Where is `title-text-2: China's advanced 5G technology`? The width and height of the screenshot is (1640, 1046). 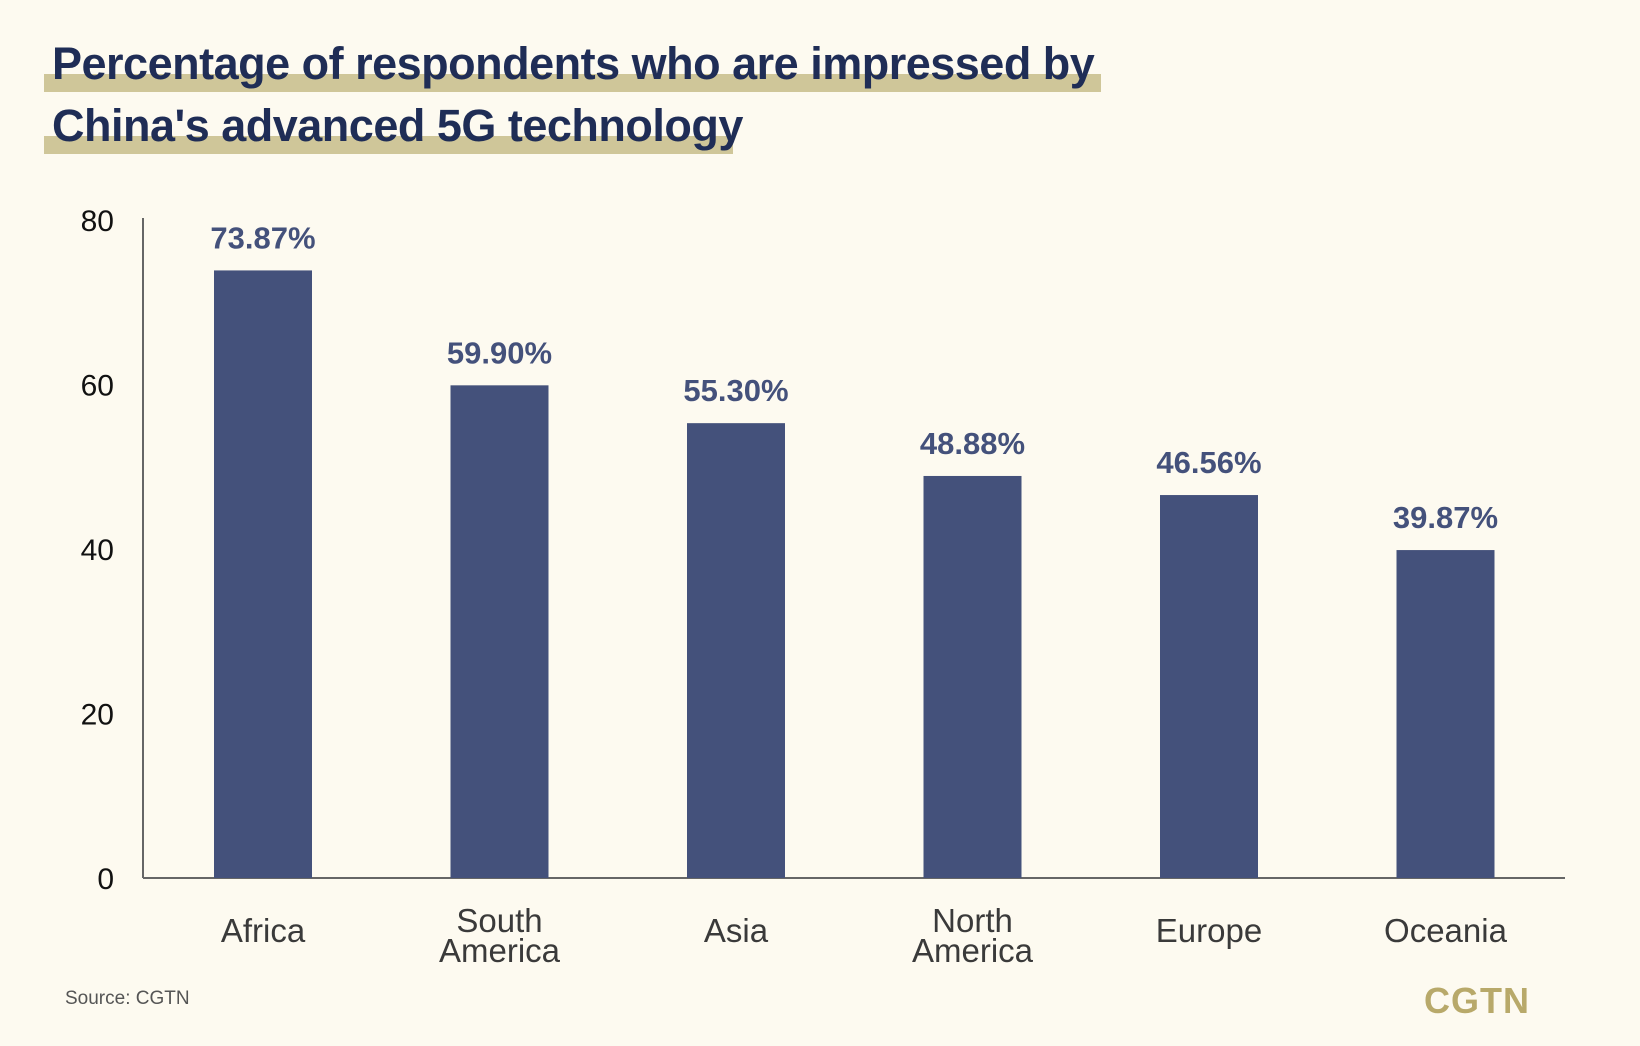 title-text-2: China's advanced 5G technology is located at coordinates (397, 125).